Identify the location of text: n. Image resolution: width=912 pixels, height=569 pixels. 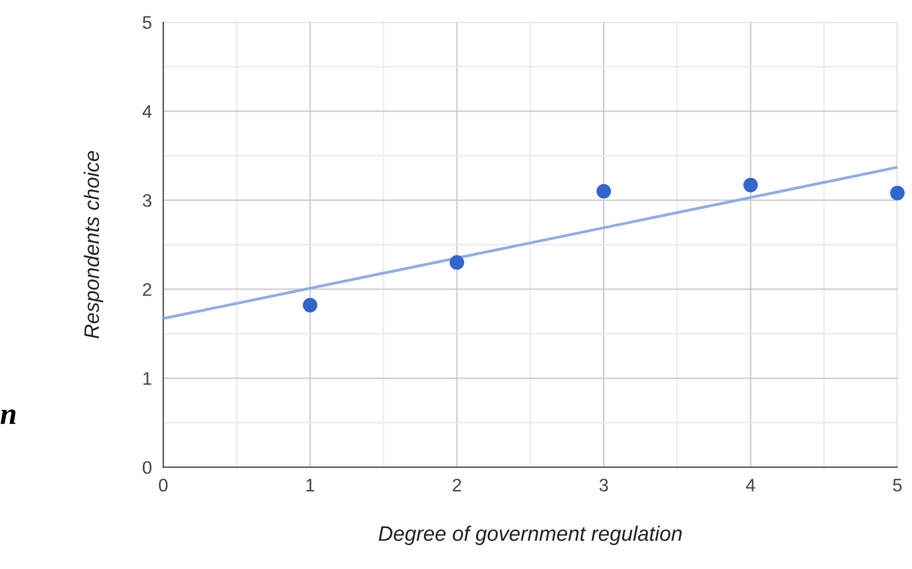
(8, 417).